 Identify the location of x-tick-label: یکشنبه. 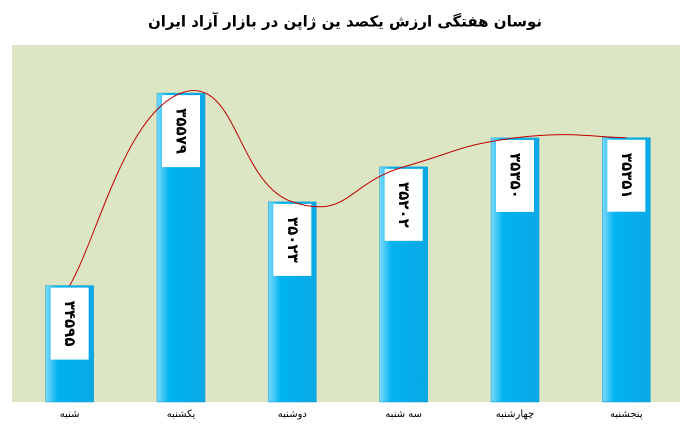
(181, 414).